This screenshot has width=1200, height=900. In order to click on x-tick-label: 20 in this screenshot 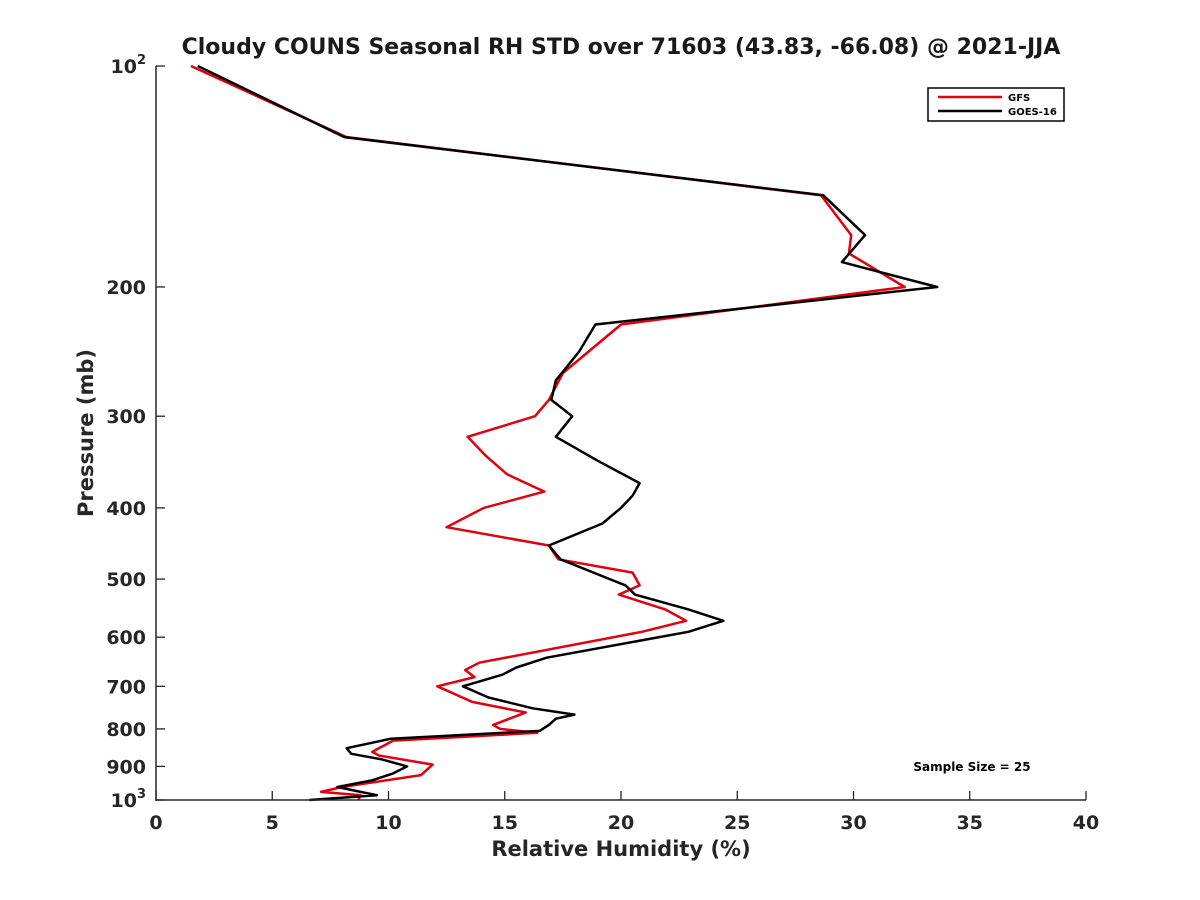, I will do `click(621, 823)`.